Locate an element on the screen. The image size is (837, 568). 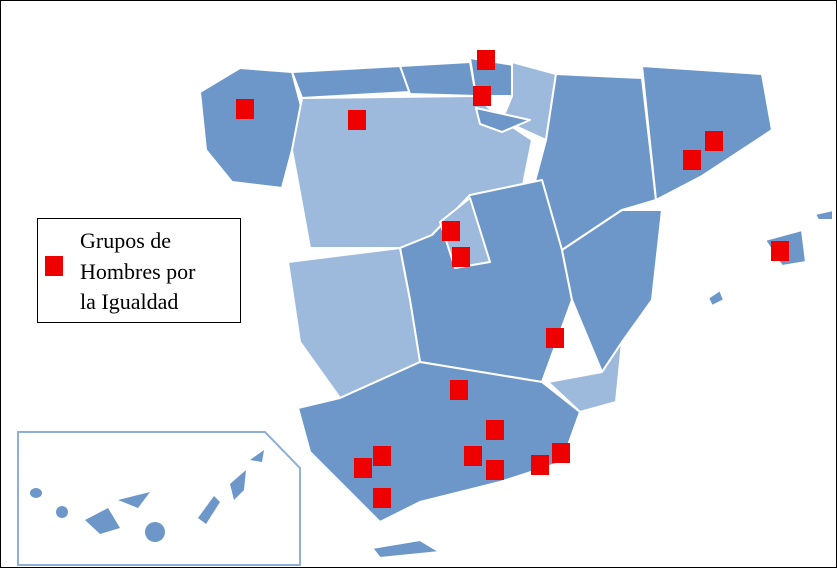
legend: Grupos de Hombres por la Igualdad is located at coordinates (139, 270).